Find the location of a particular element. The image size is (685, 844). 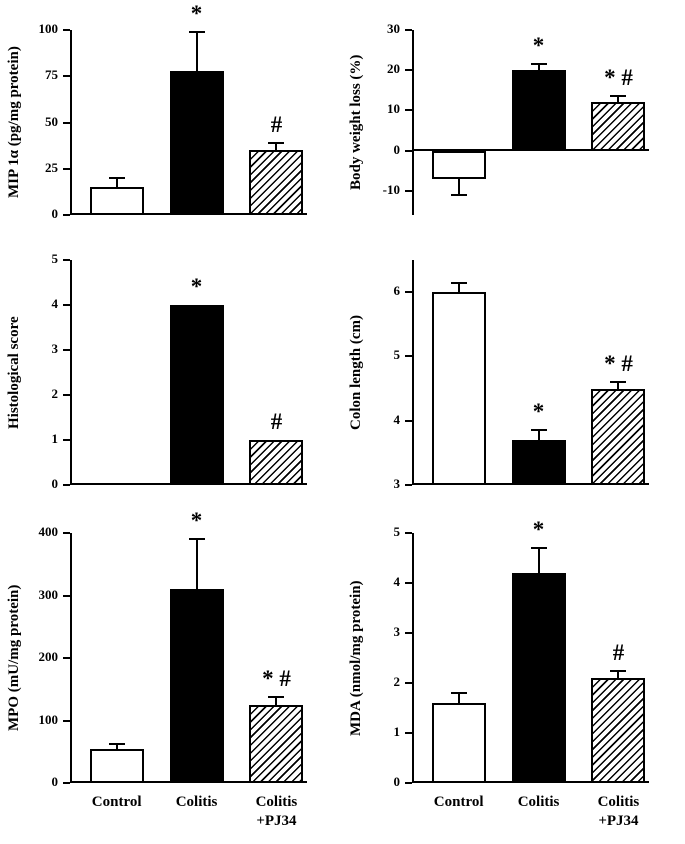

y-tick-label: 2 is located at coordinates (55, 393).